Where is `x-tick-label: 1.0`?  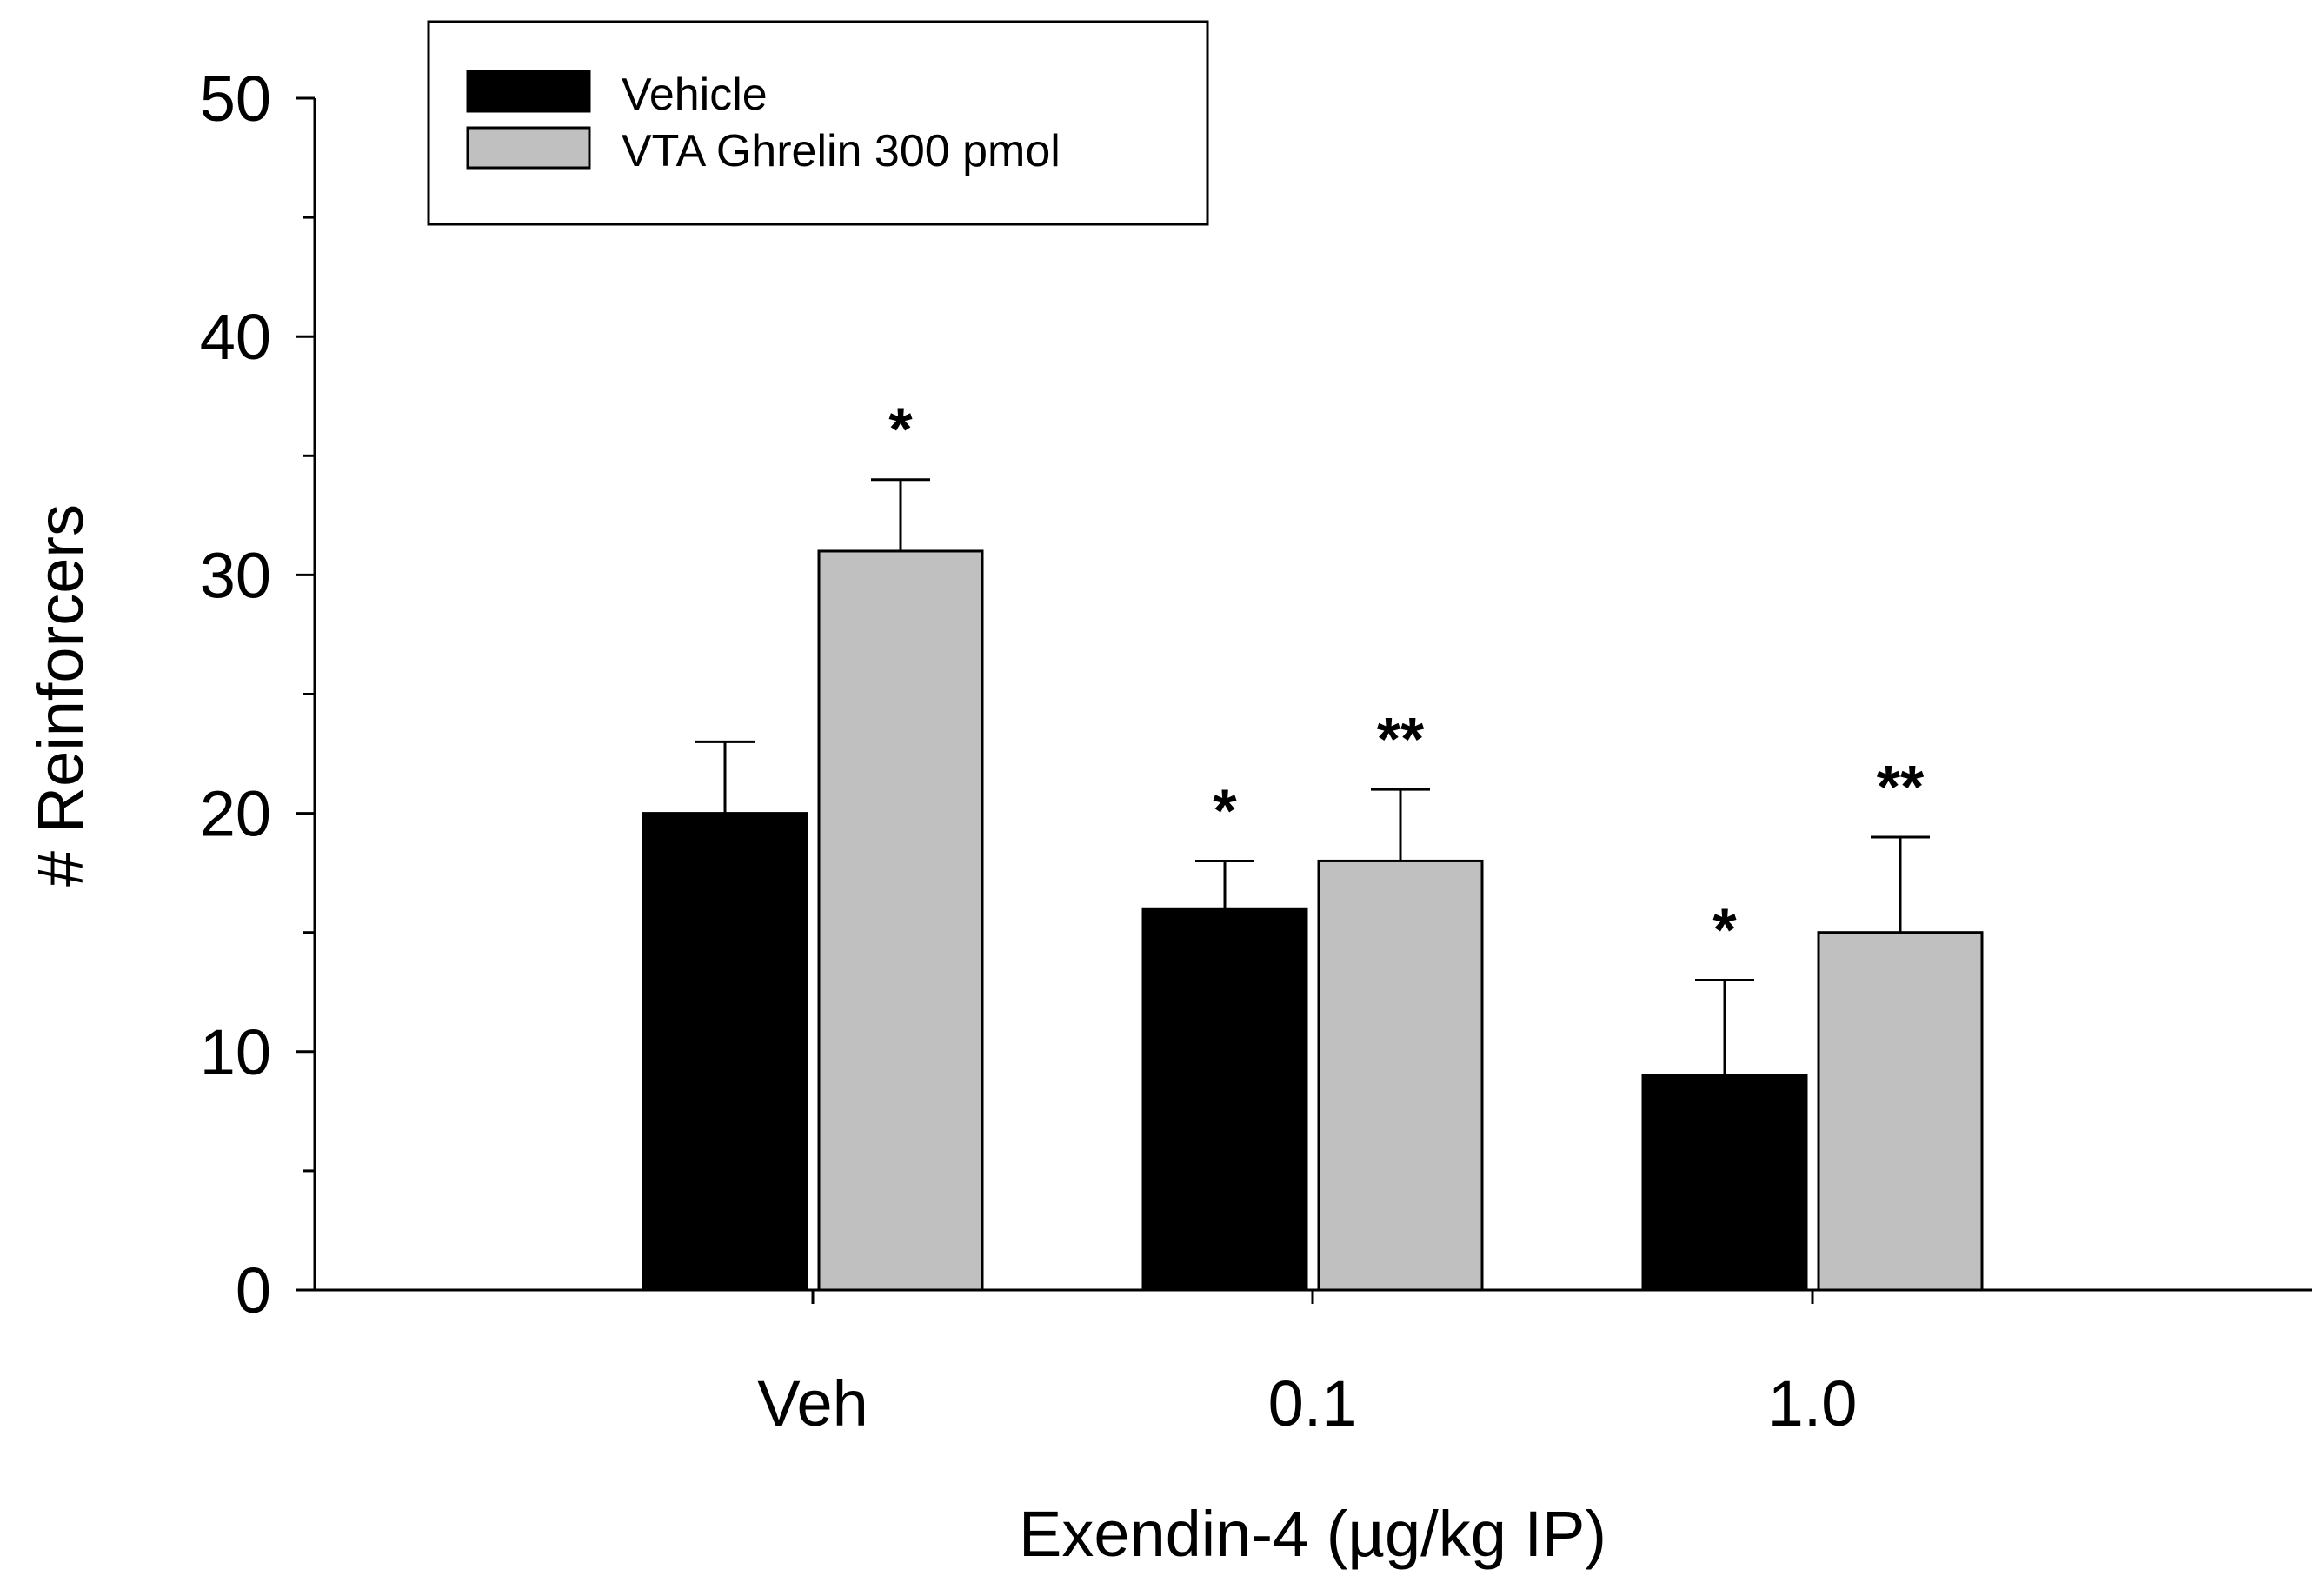
x-tick-label: 1.0 is located at coordinates (1813, 1403).